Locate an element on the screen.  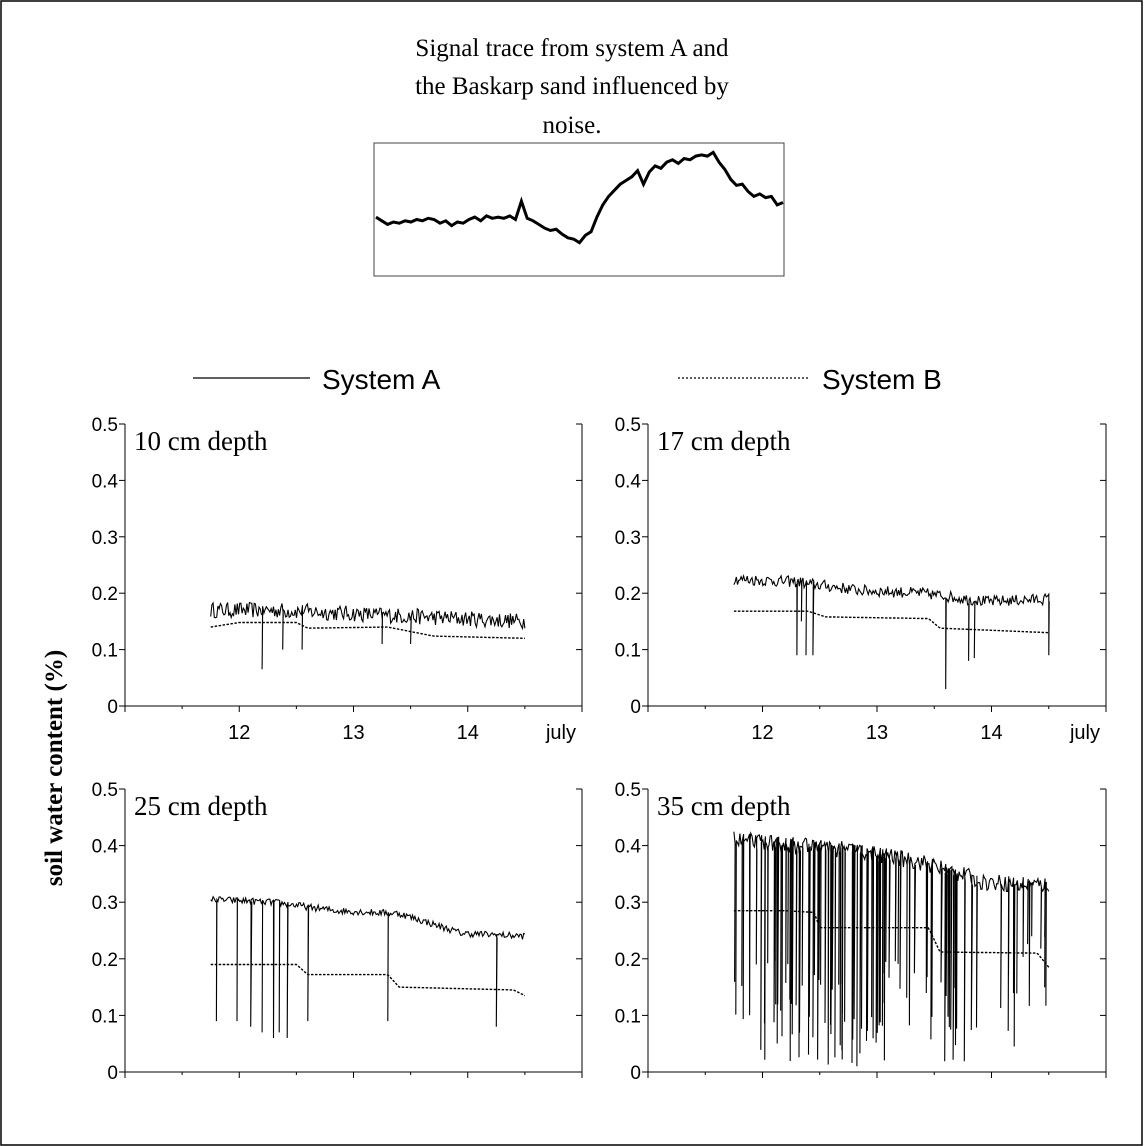
panel-title: 10 cm depth is located at coordinates (201, 441).